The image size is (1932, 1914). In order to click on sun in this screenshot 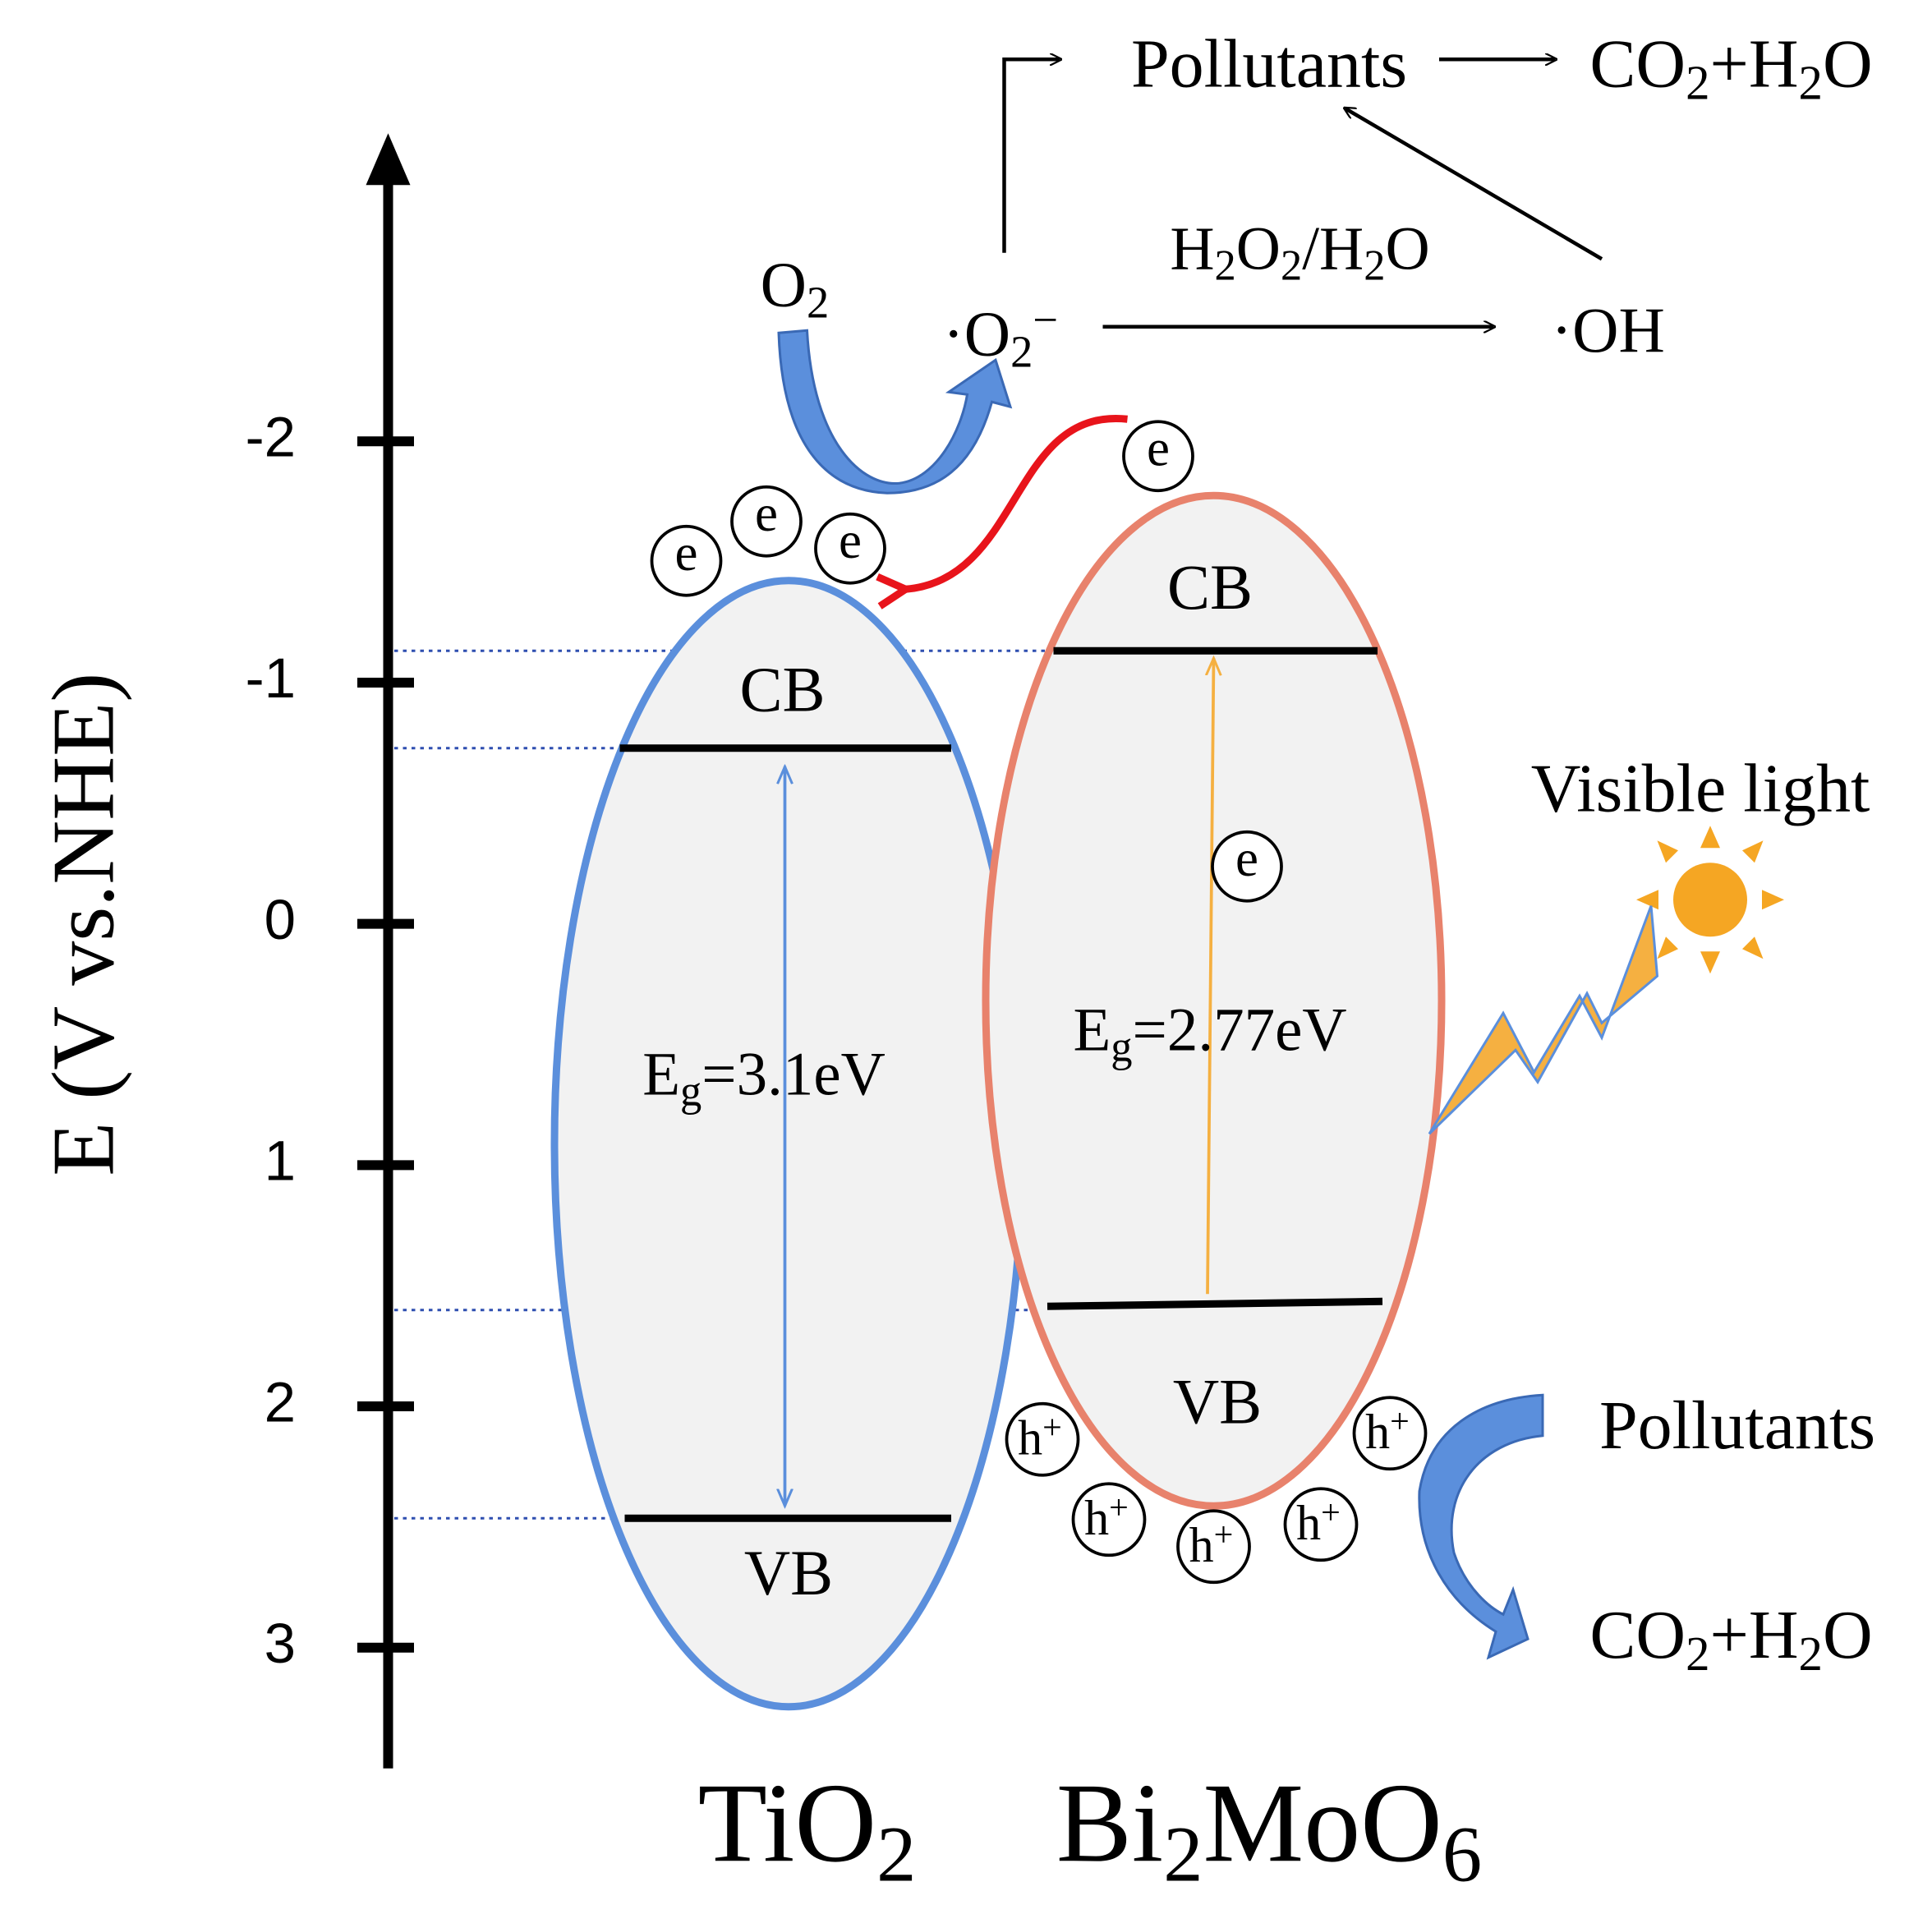, I will do `click(1710, 900)`.